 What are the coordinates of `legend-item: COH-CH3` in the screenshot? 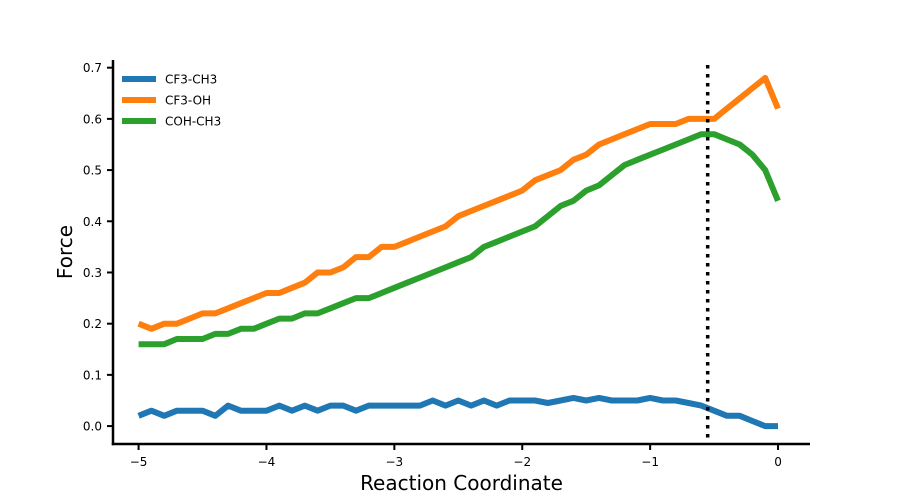 It's located at (171, 122).